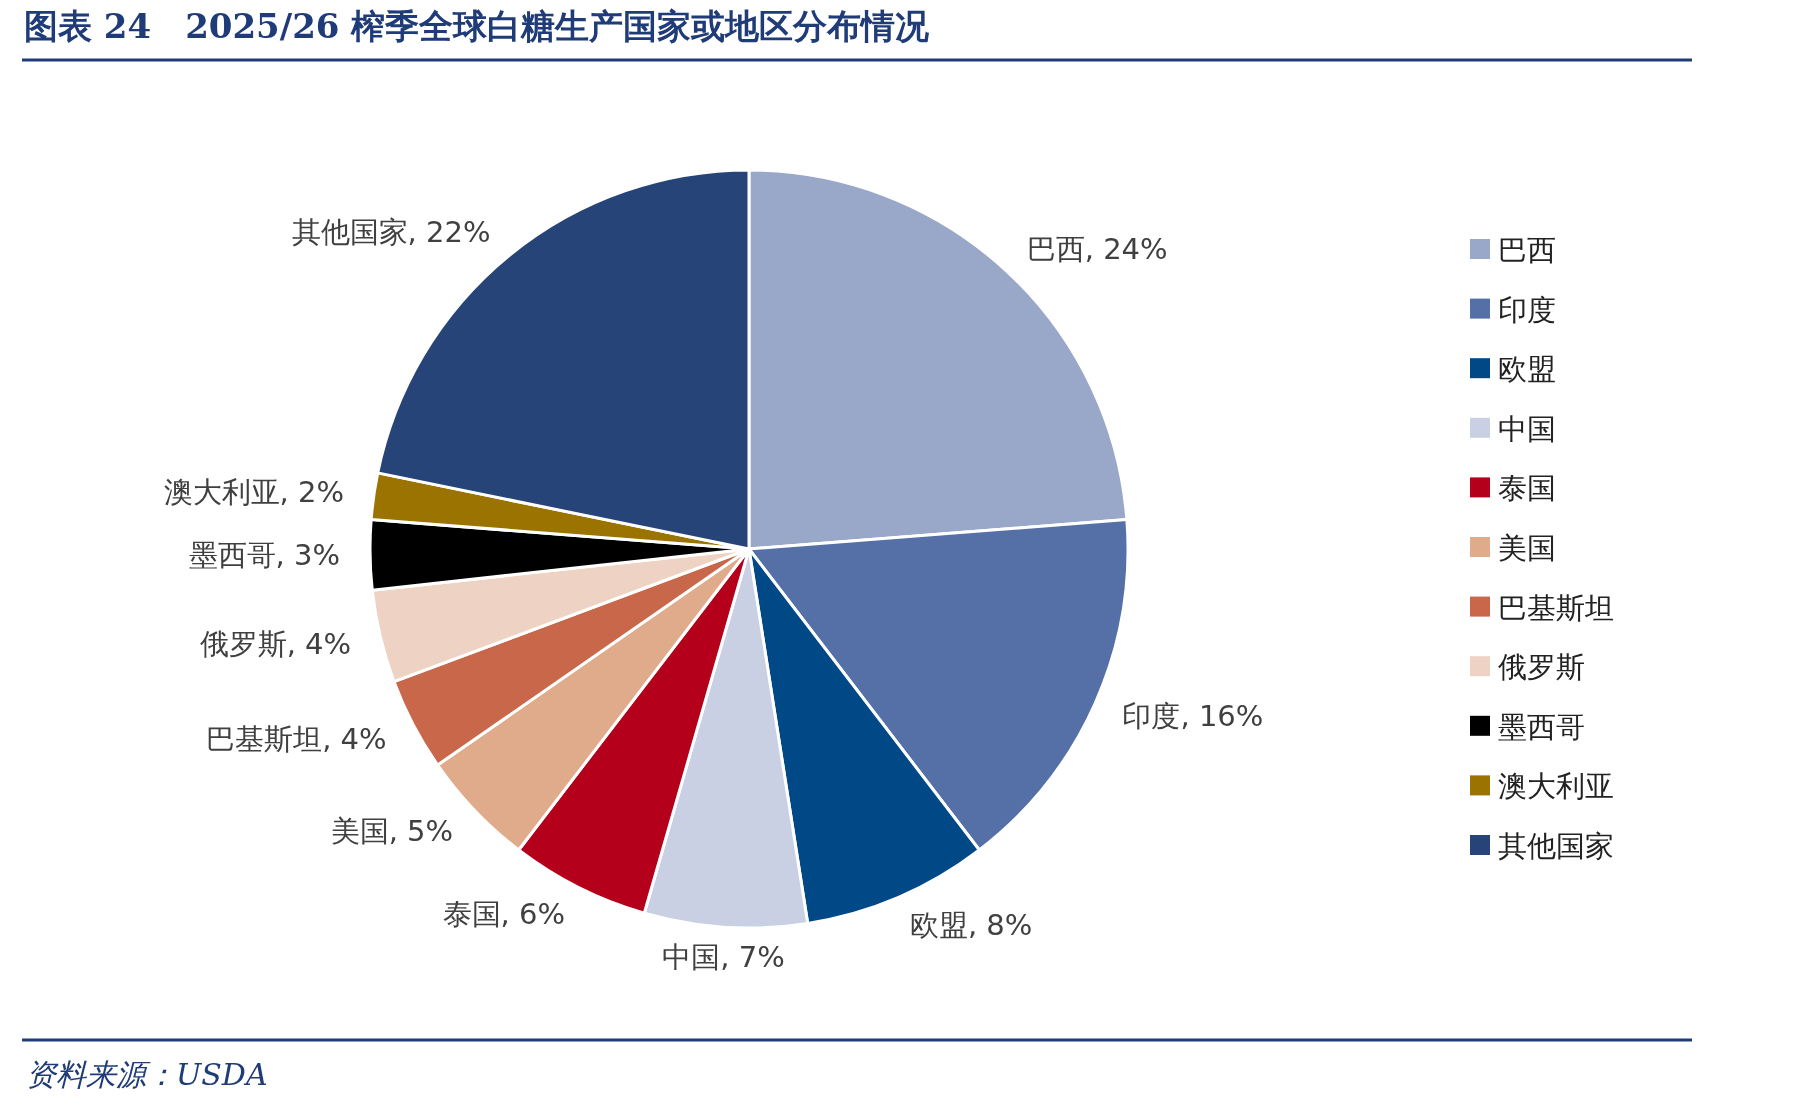 This screenshot has height=1108, width=1801. What do you see at coordinates (1527, 369) in the screenshot?
I see `legend-label: 欧盟` at bounding box center [1527, 369].